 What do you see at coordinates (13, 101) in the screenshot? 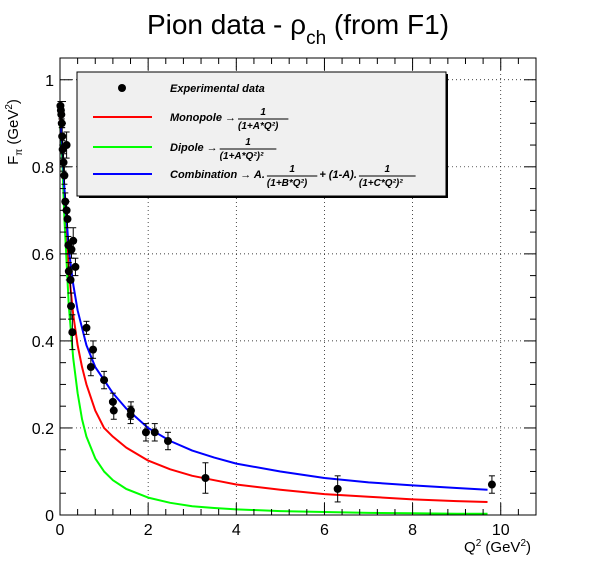
I see `y-axis-label-unit-close: )` at bounding box center [13, 101].